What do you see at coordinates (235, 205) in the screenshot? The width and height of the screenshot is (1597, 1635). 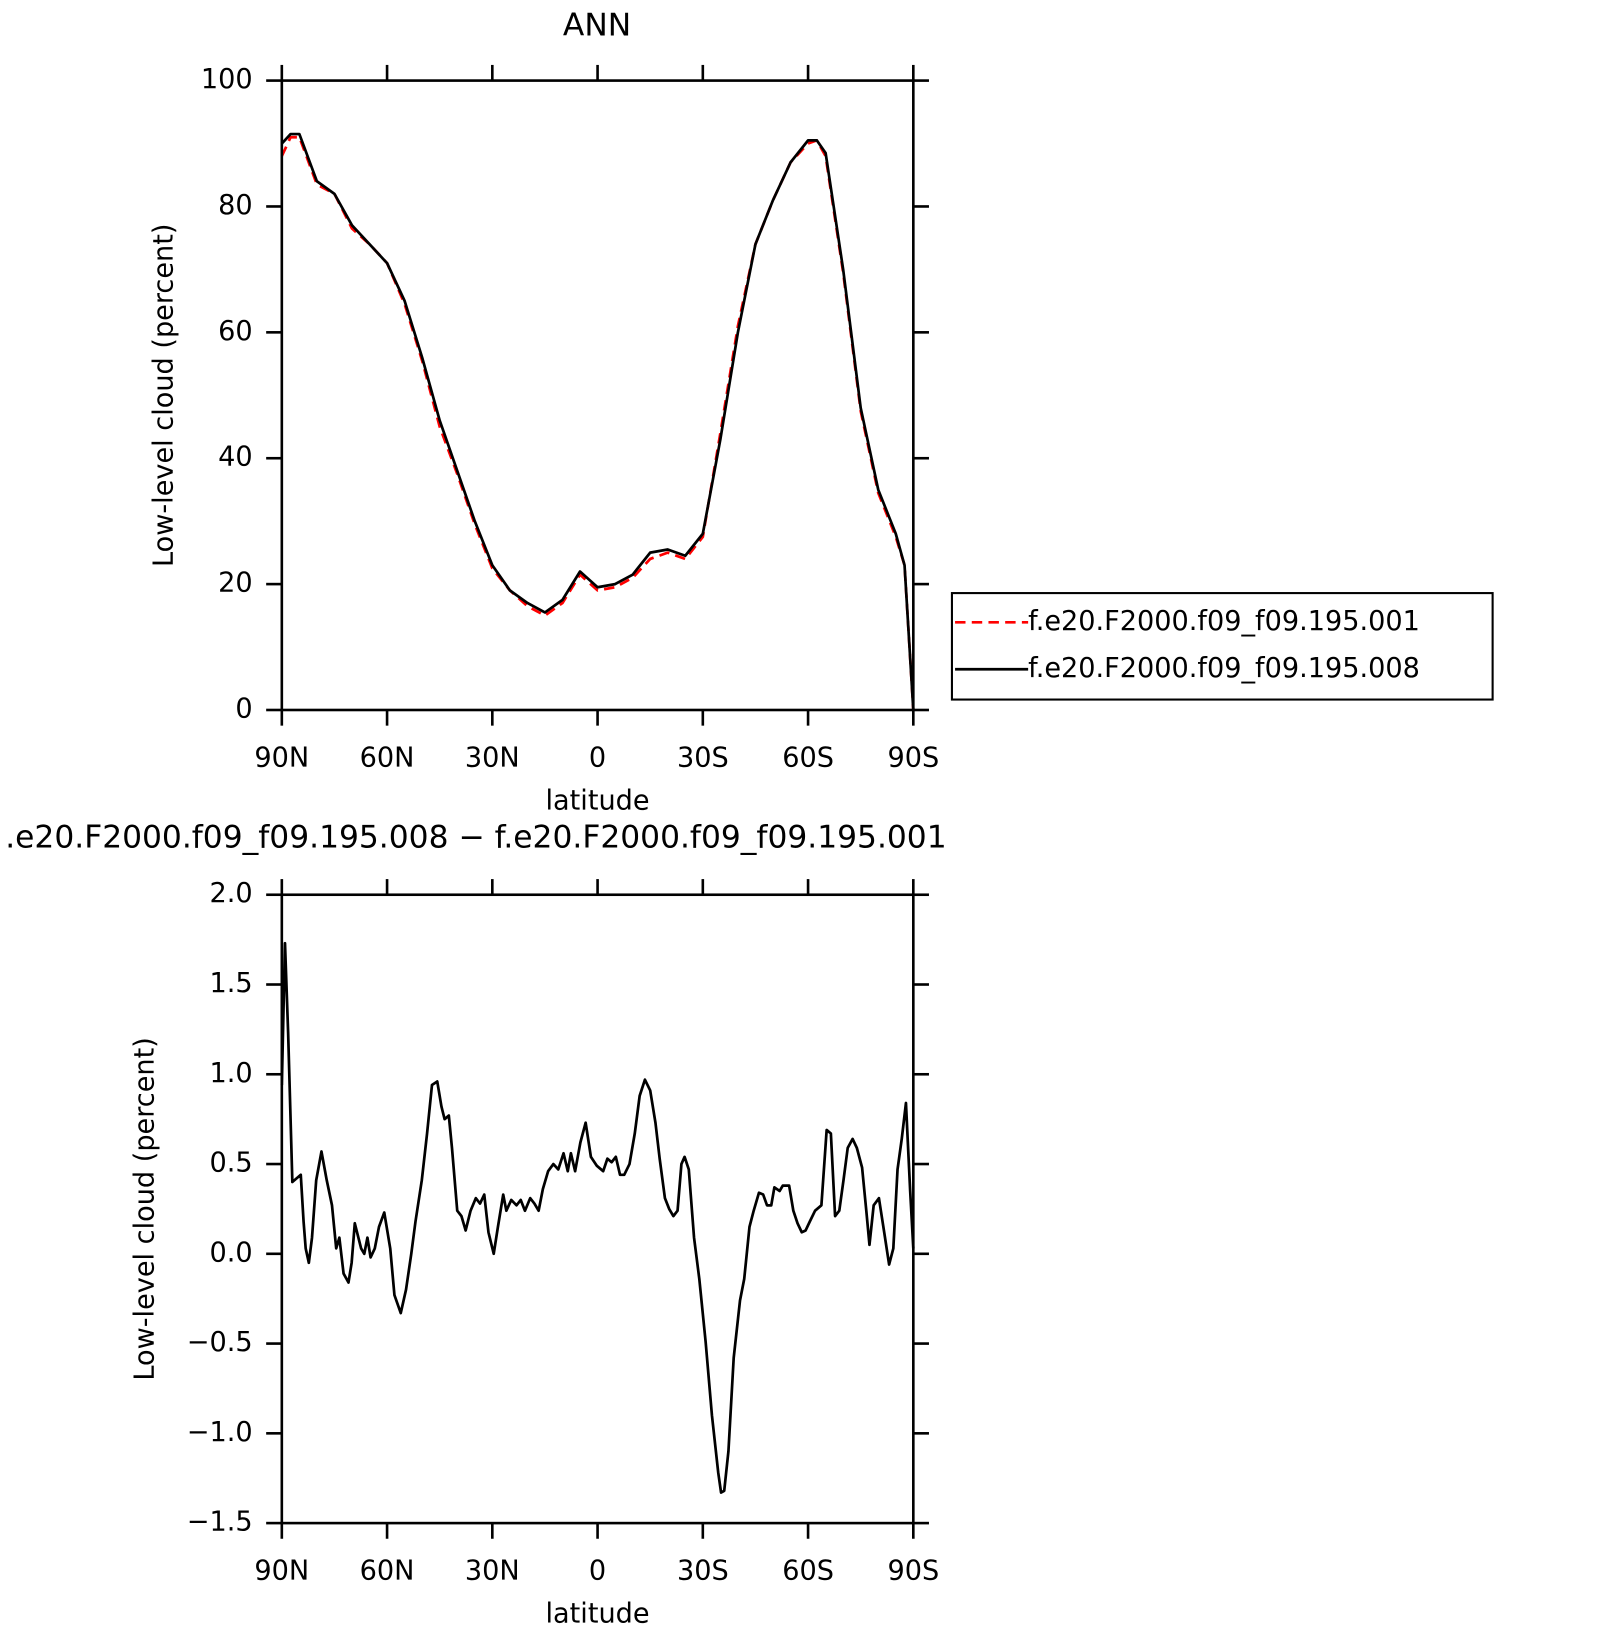 I see `y-tick-label: 80` at bounding box center [235, 205].